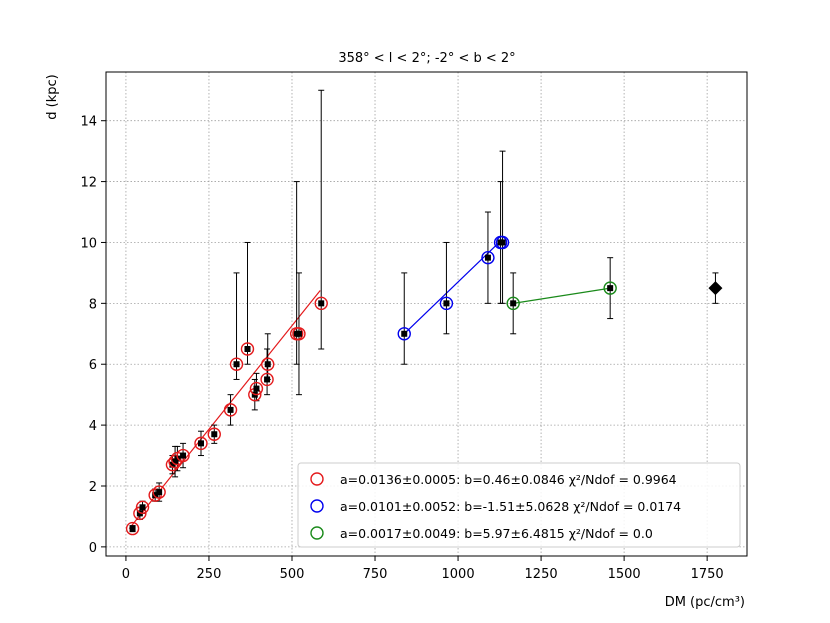  I want to click on y-tick-label: 10, so click(88, 243).